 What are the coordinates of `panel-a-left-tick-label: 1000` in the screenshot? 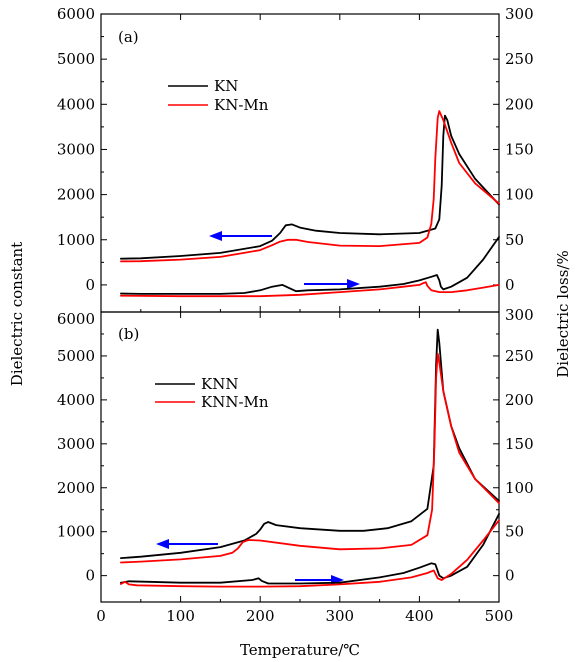 It's located at (76, 240).